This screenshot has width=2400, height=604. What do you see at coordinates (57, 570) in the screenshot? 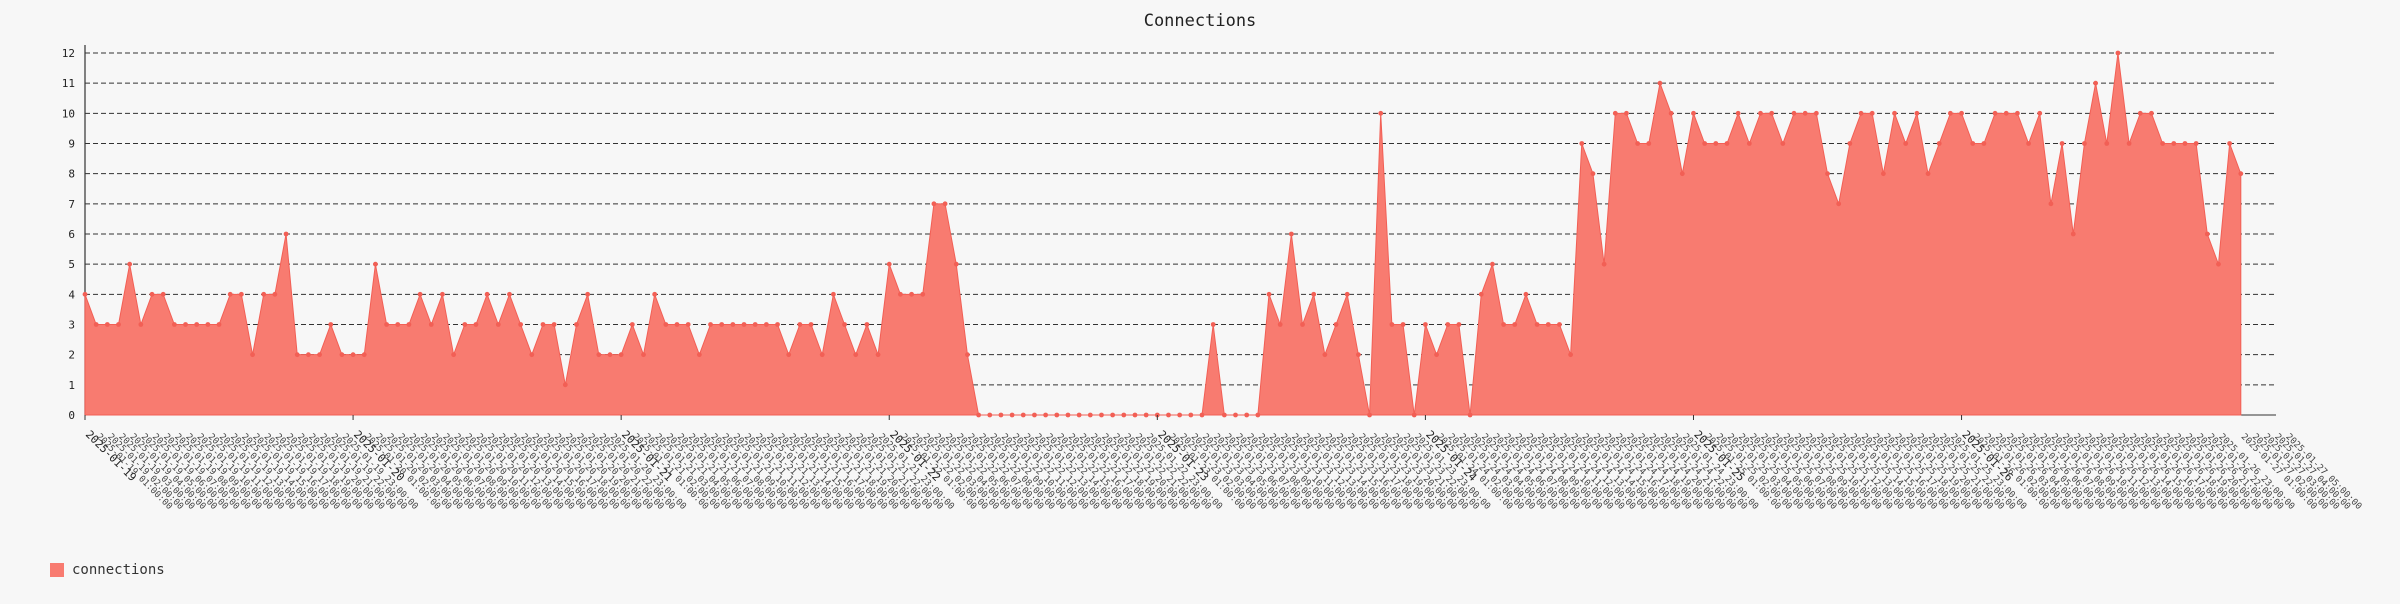
I see `legend-swatch` at bounding box center [57, 570].